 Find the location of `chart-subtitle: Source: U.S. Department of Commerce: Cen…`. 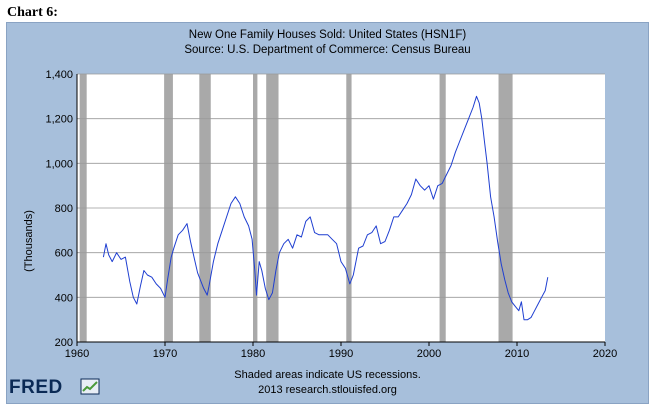

chart-subtitle: Source: U.S. Department of Commerce: Cen… is located at coordinates (327, 50).